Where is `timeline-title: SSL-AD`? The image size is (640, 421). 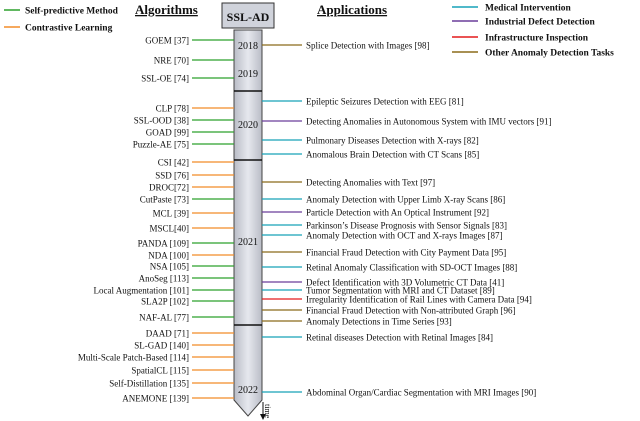
timeline-title: SSL-AD is located at coordinates (248, 17).